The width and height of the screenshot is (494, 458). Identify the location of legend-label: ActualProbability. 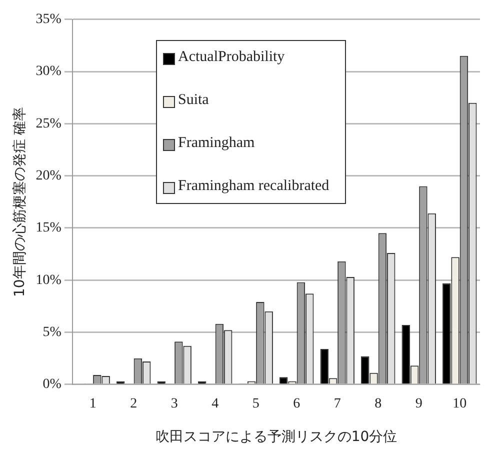
(231, 57).